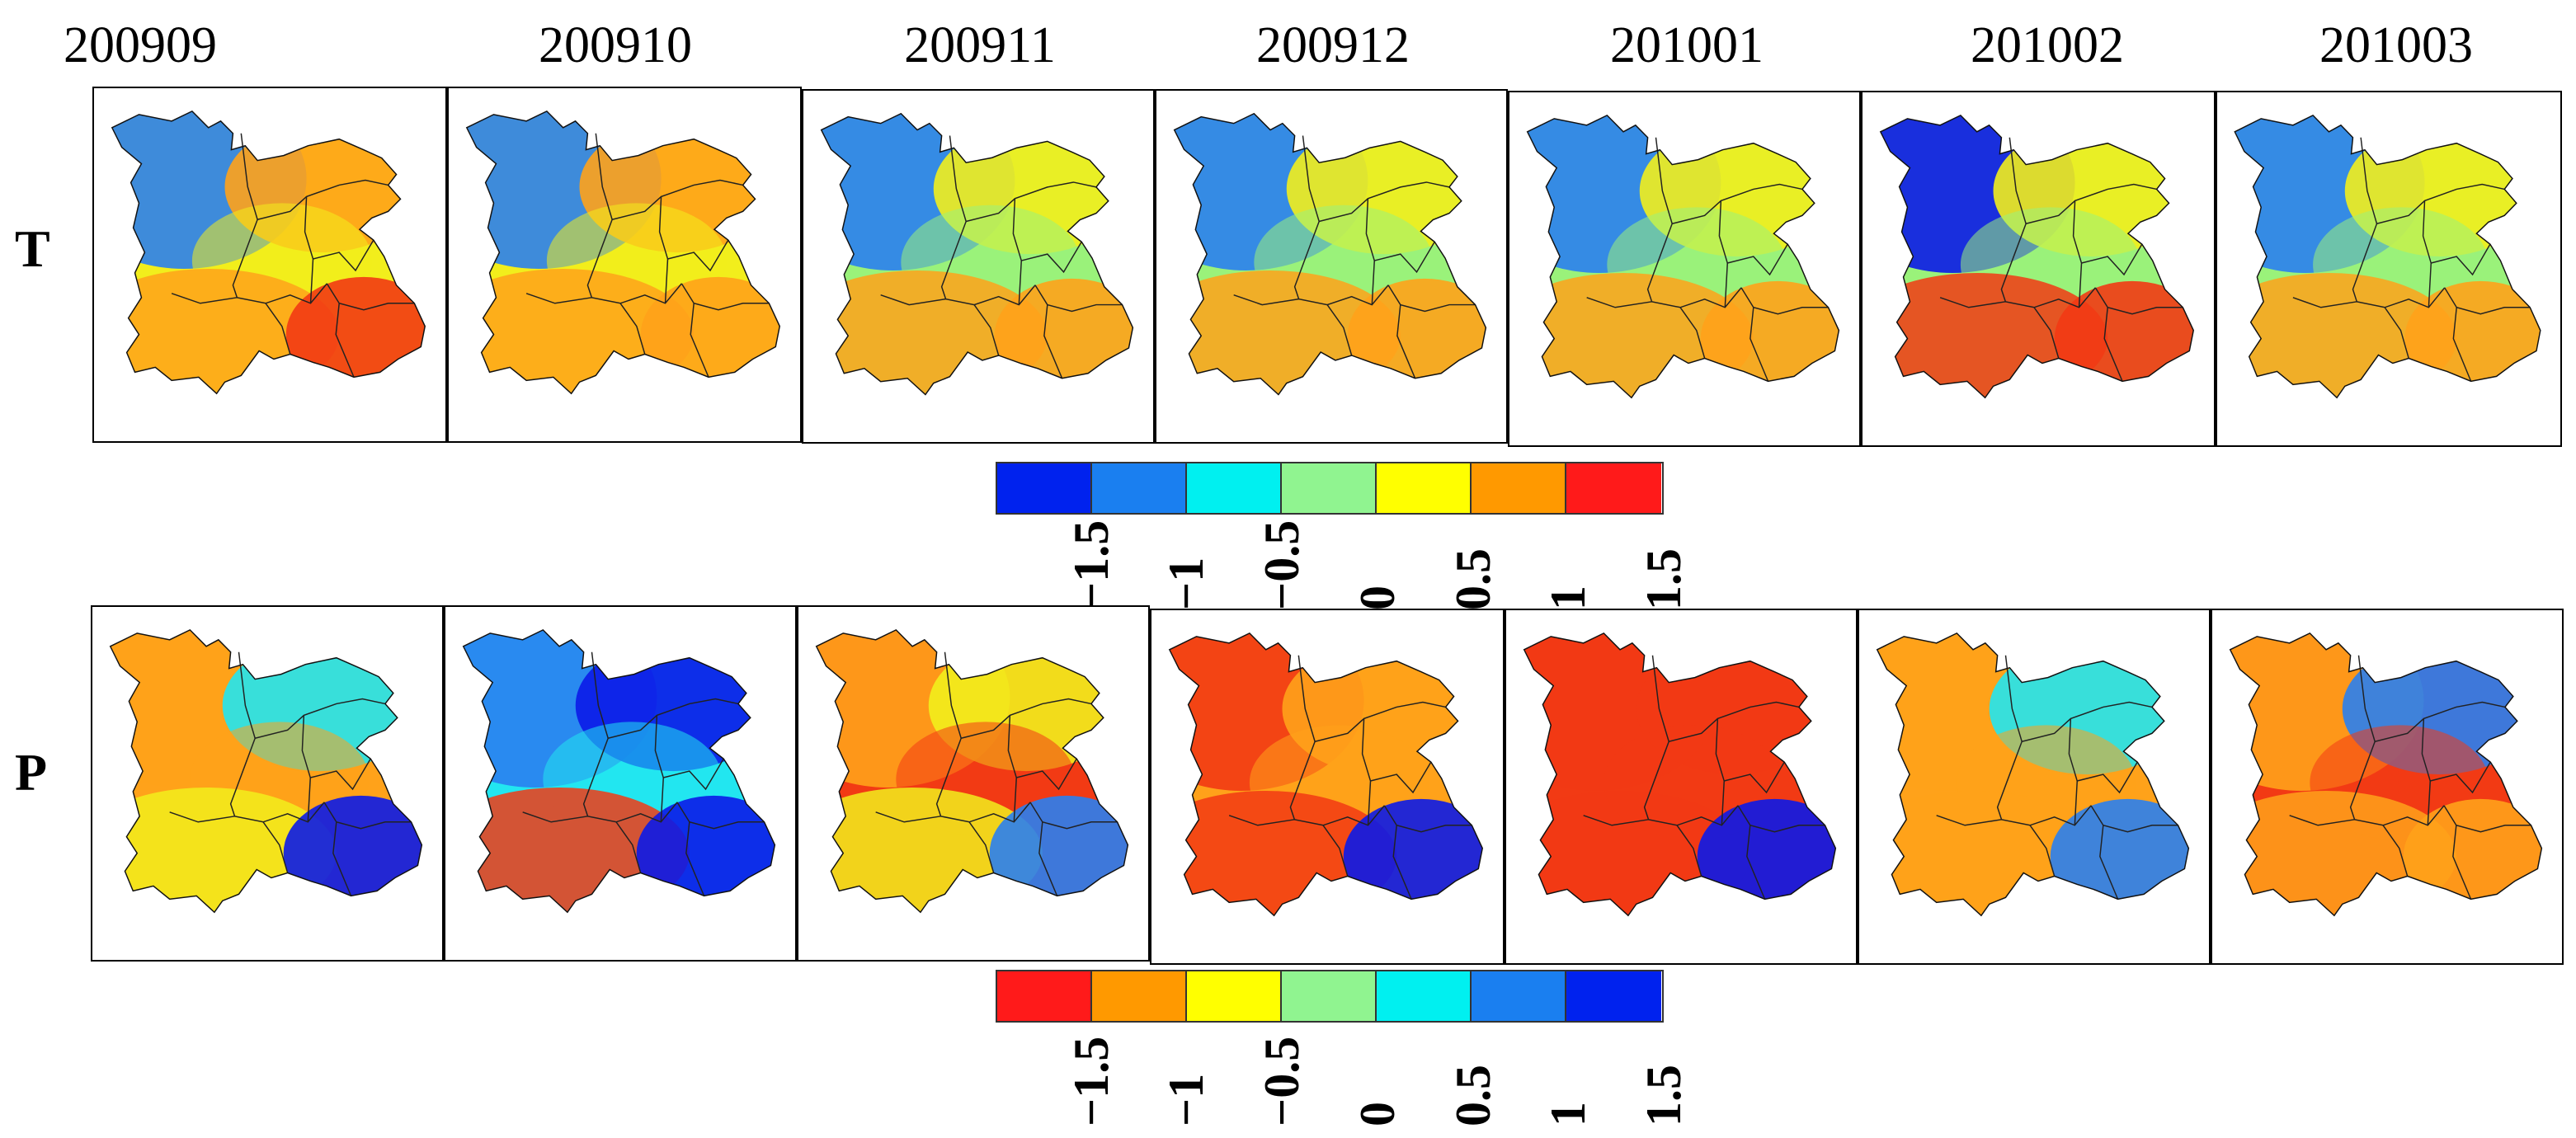 The image size is (2576, 1138). I want to click on column-label-1: 200909, so click(140, 45).